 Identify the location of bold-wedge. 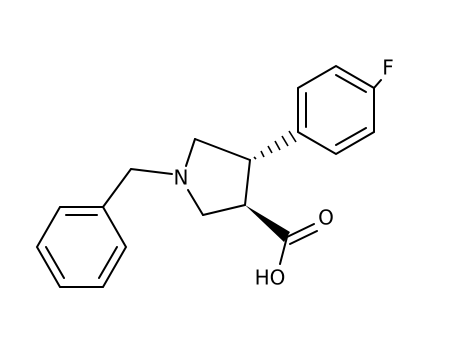
(267, 223).